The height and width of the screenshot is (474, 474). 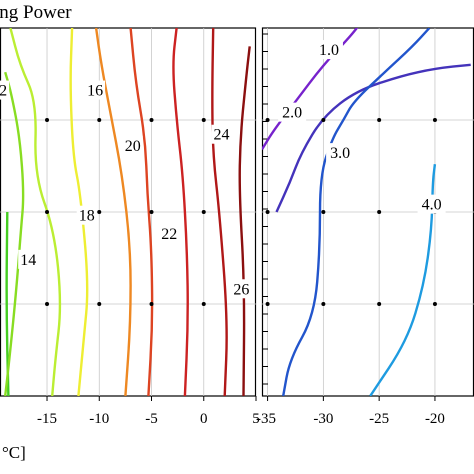 I want to click on left-x-ticks: -15 -10 -5 0 5, so click(x=148, y=411).